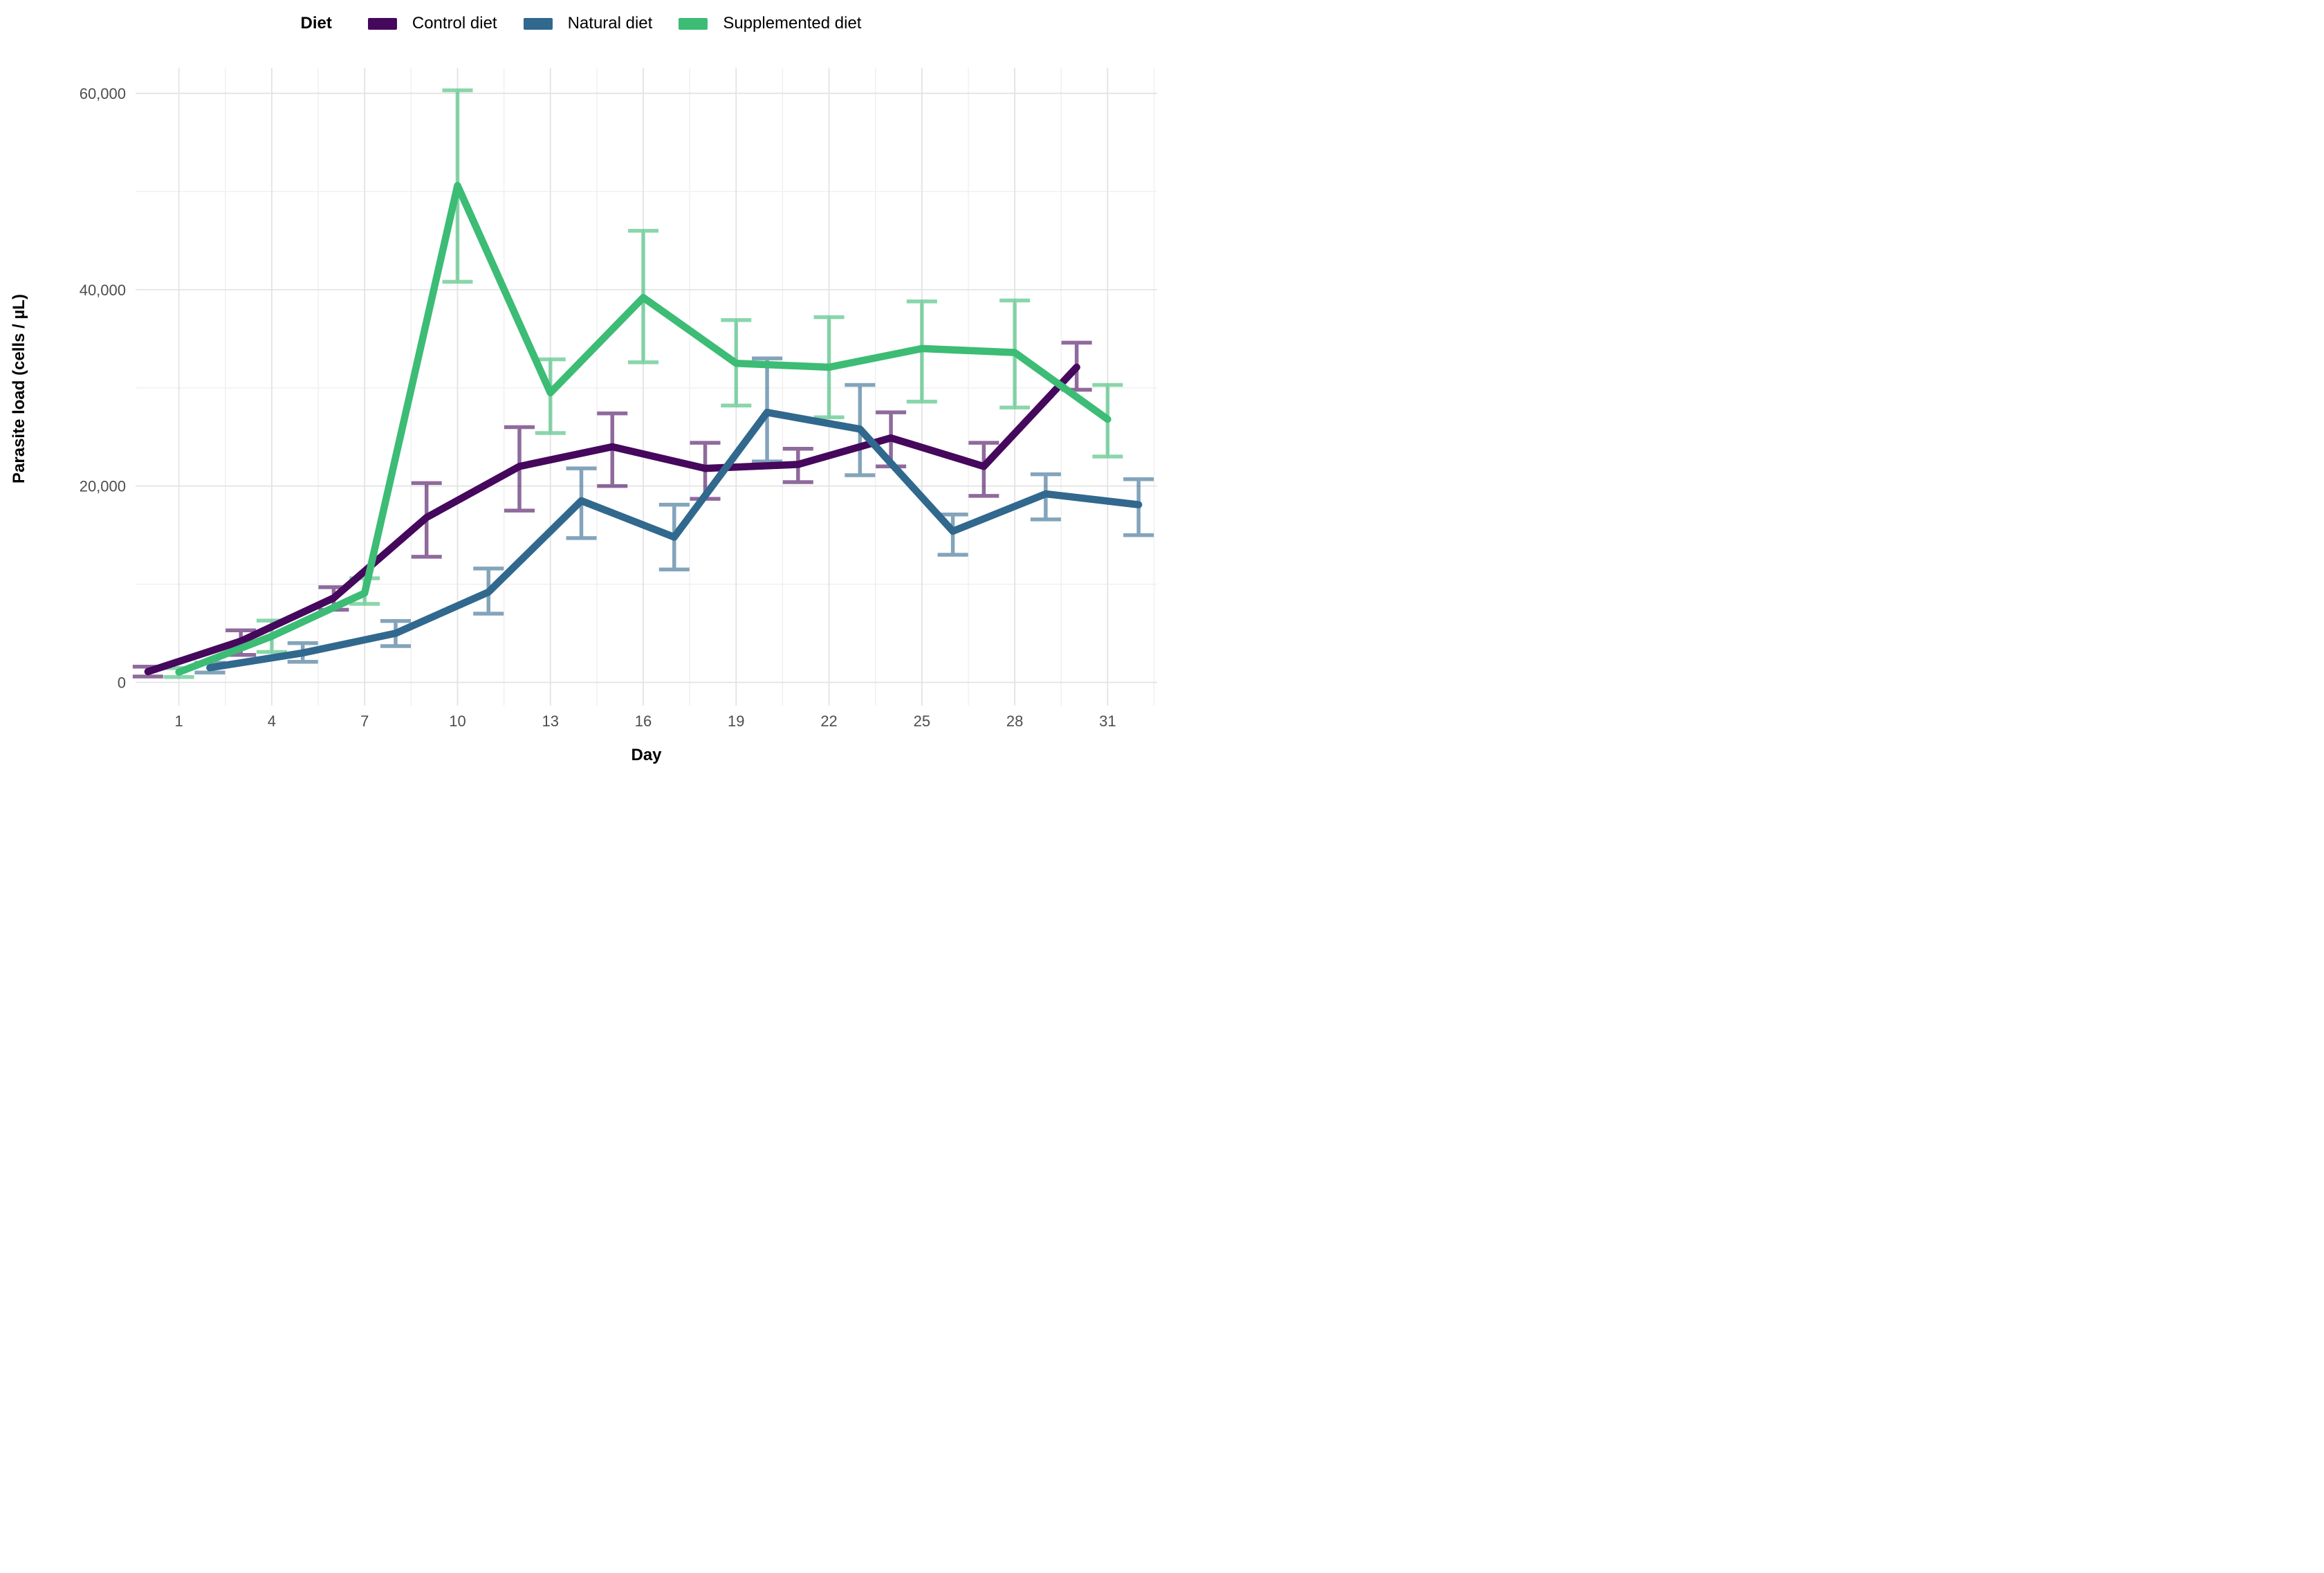 This screenshot has width=2324, height=1573. What do you see at coordinates (1014, 721) in the screenshot?
I see `x-tick-label: 28` at bounding box center [1014, 721].